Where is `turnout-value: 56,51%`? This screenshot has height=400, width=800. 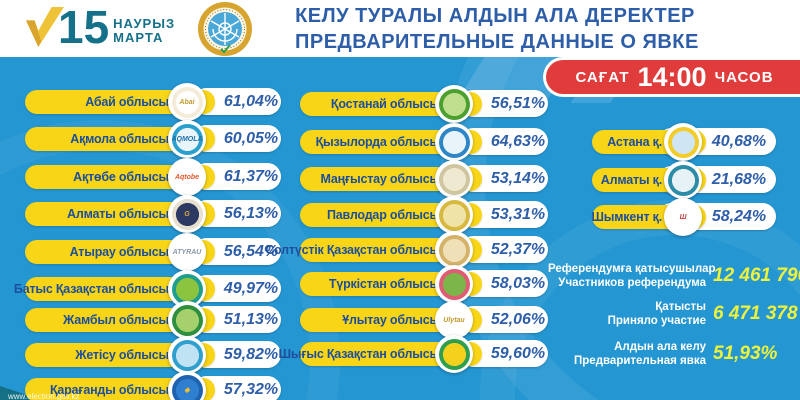 turnout-value: 56,51% is located at coordinates (518, 103).